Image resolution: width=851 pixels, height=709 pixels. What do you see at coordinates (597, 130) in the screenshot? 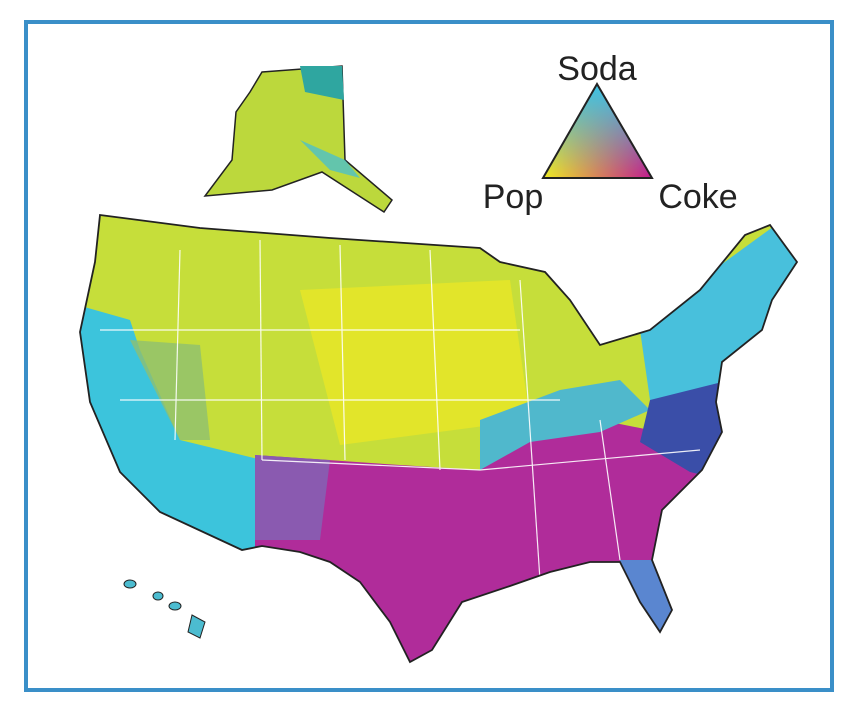
I see `legend-triangle` at bounding box center [597, 130].